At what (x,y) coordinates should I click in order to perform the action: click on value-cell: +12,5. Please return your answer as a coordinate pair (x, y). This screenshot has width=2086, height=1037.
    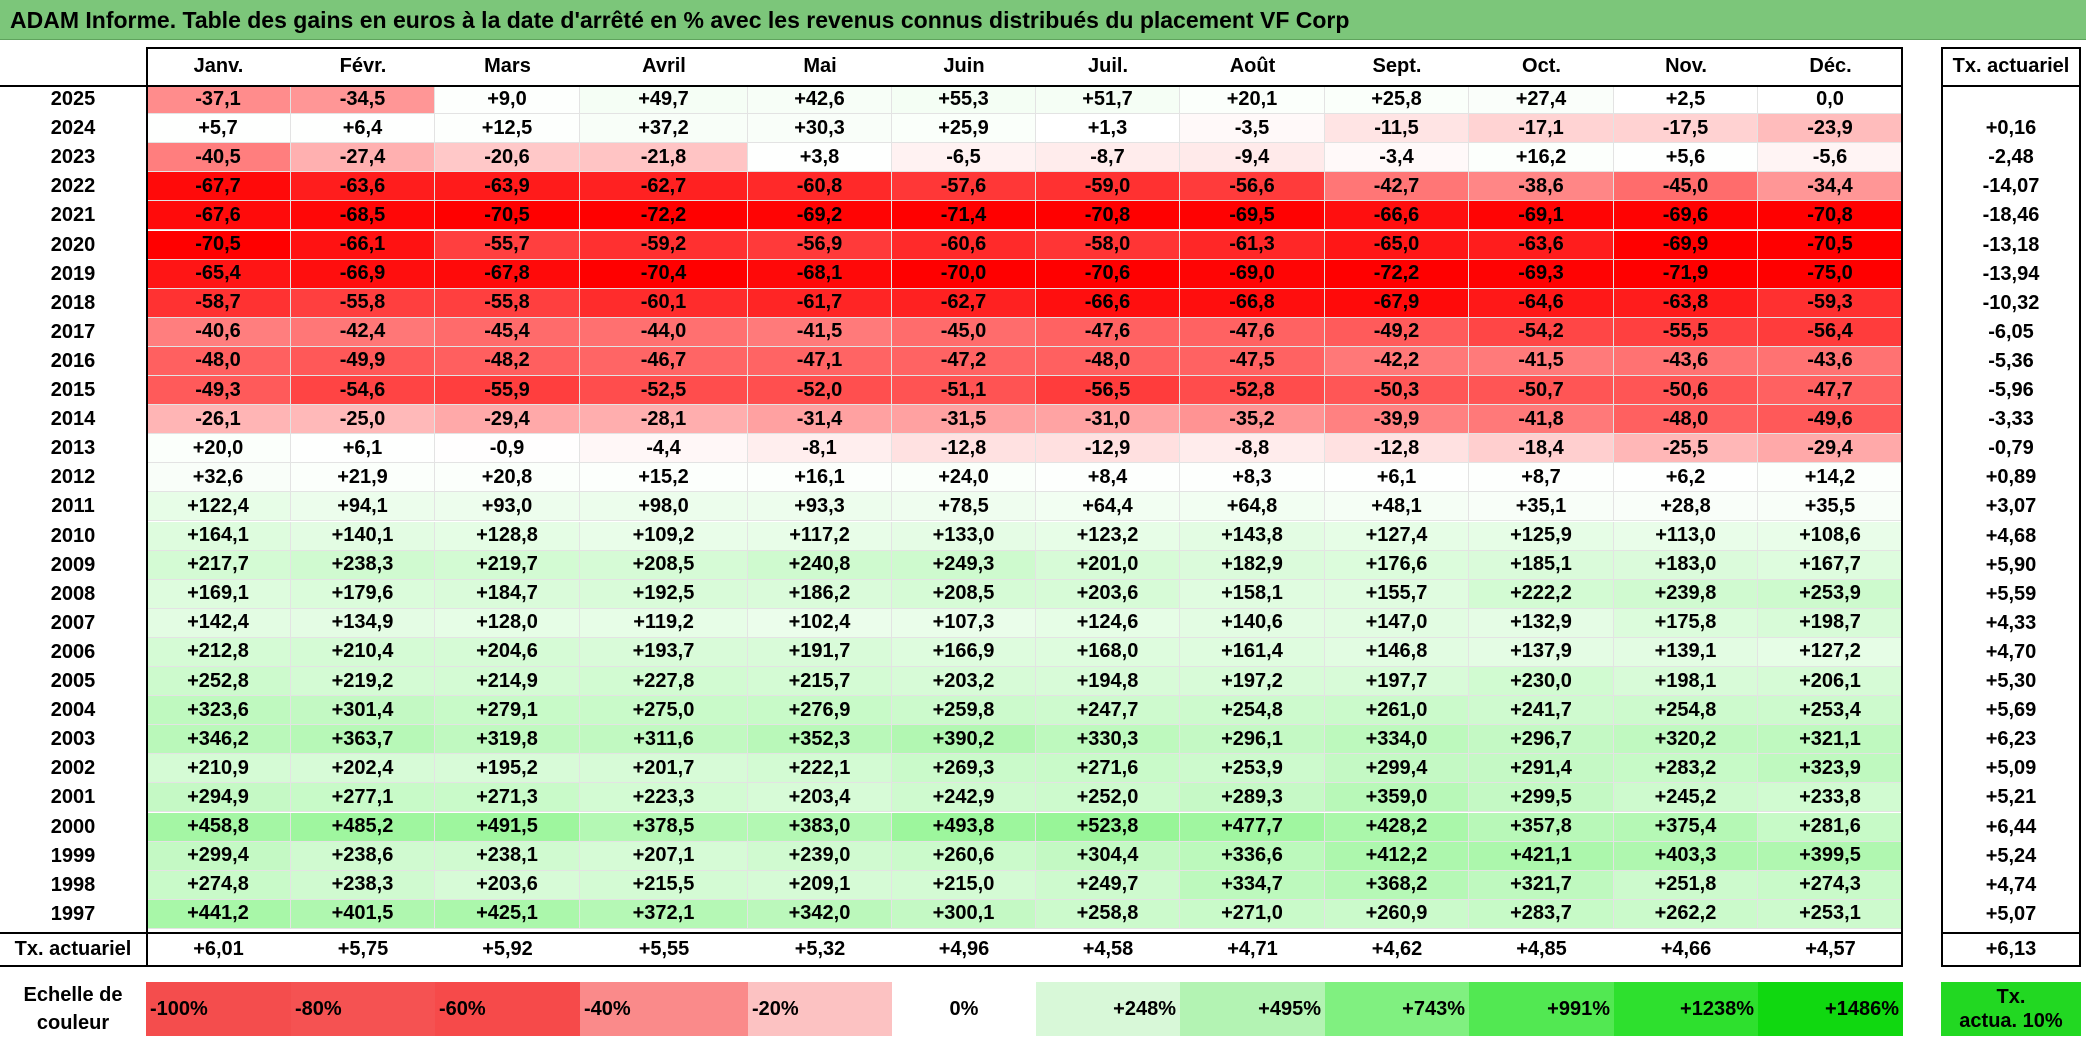
    Looking at the image, I should click on (507, 129).